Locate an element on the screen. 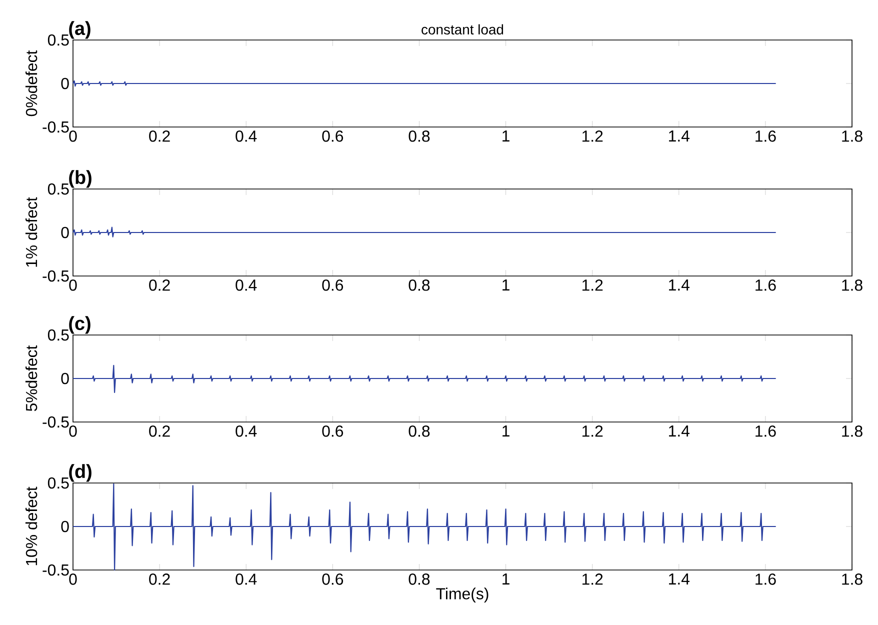 Image resolution: width=878 pixels, height=625 pixels. y-axis-title: 0%defect is located at coordinates (31, 83).